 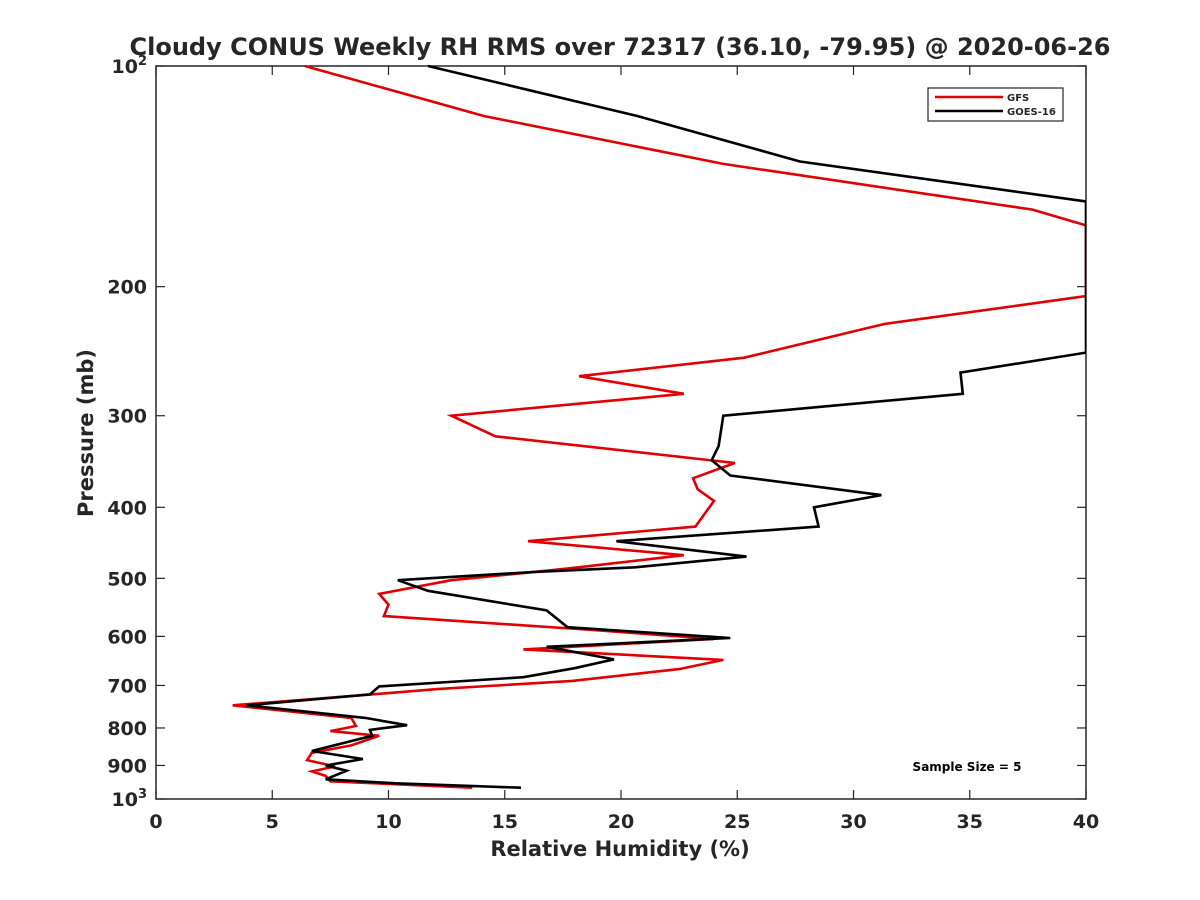 What do you see at coordinates (621, 822) in the screenshot?
I see `x-tick-label: 20` at bounding box center [621, 822].